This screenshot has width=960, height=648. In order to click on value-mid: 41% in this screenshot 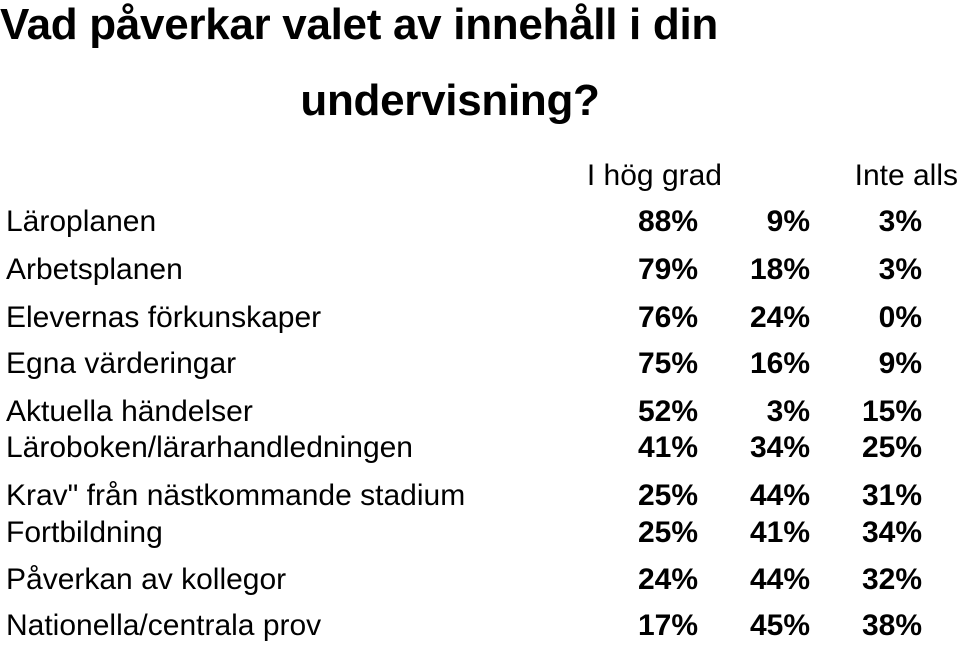, I will do `click(779, 532)`.